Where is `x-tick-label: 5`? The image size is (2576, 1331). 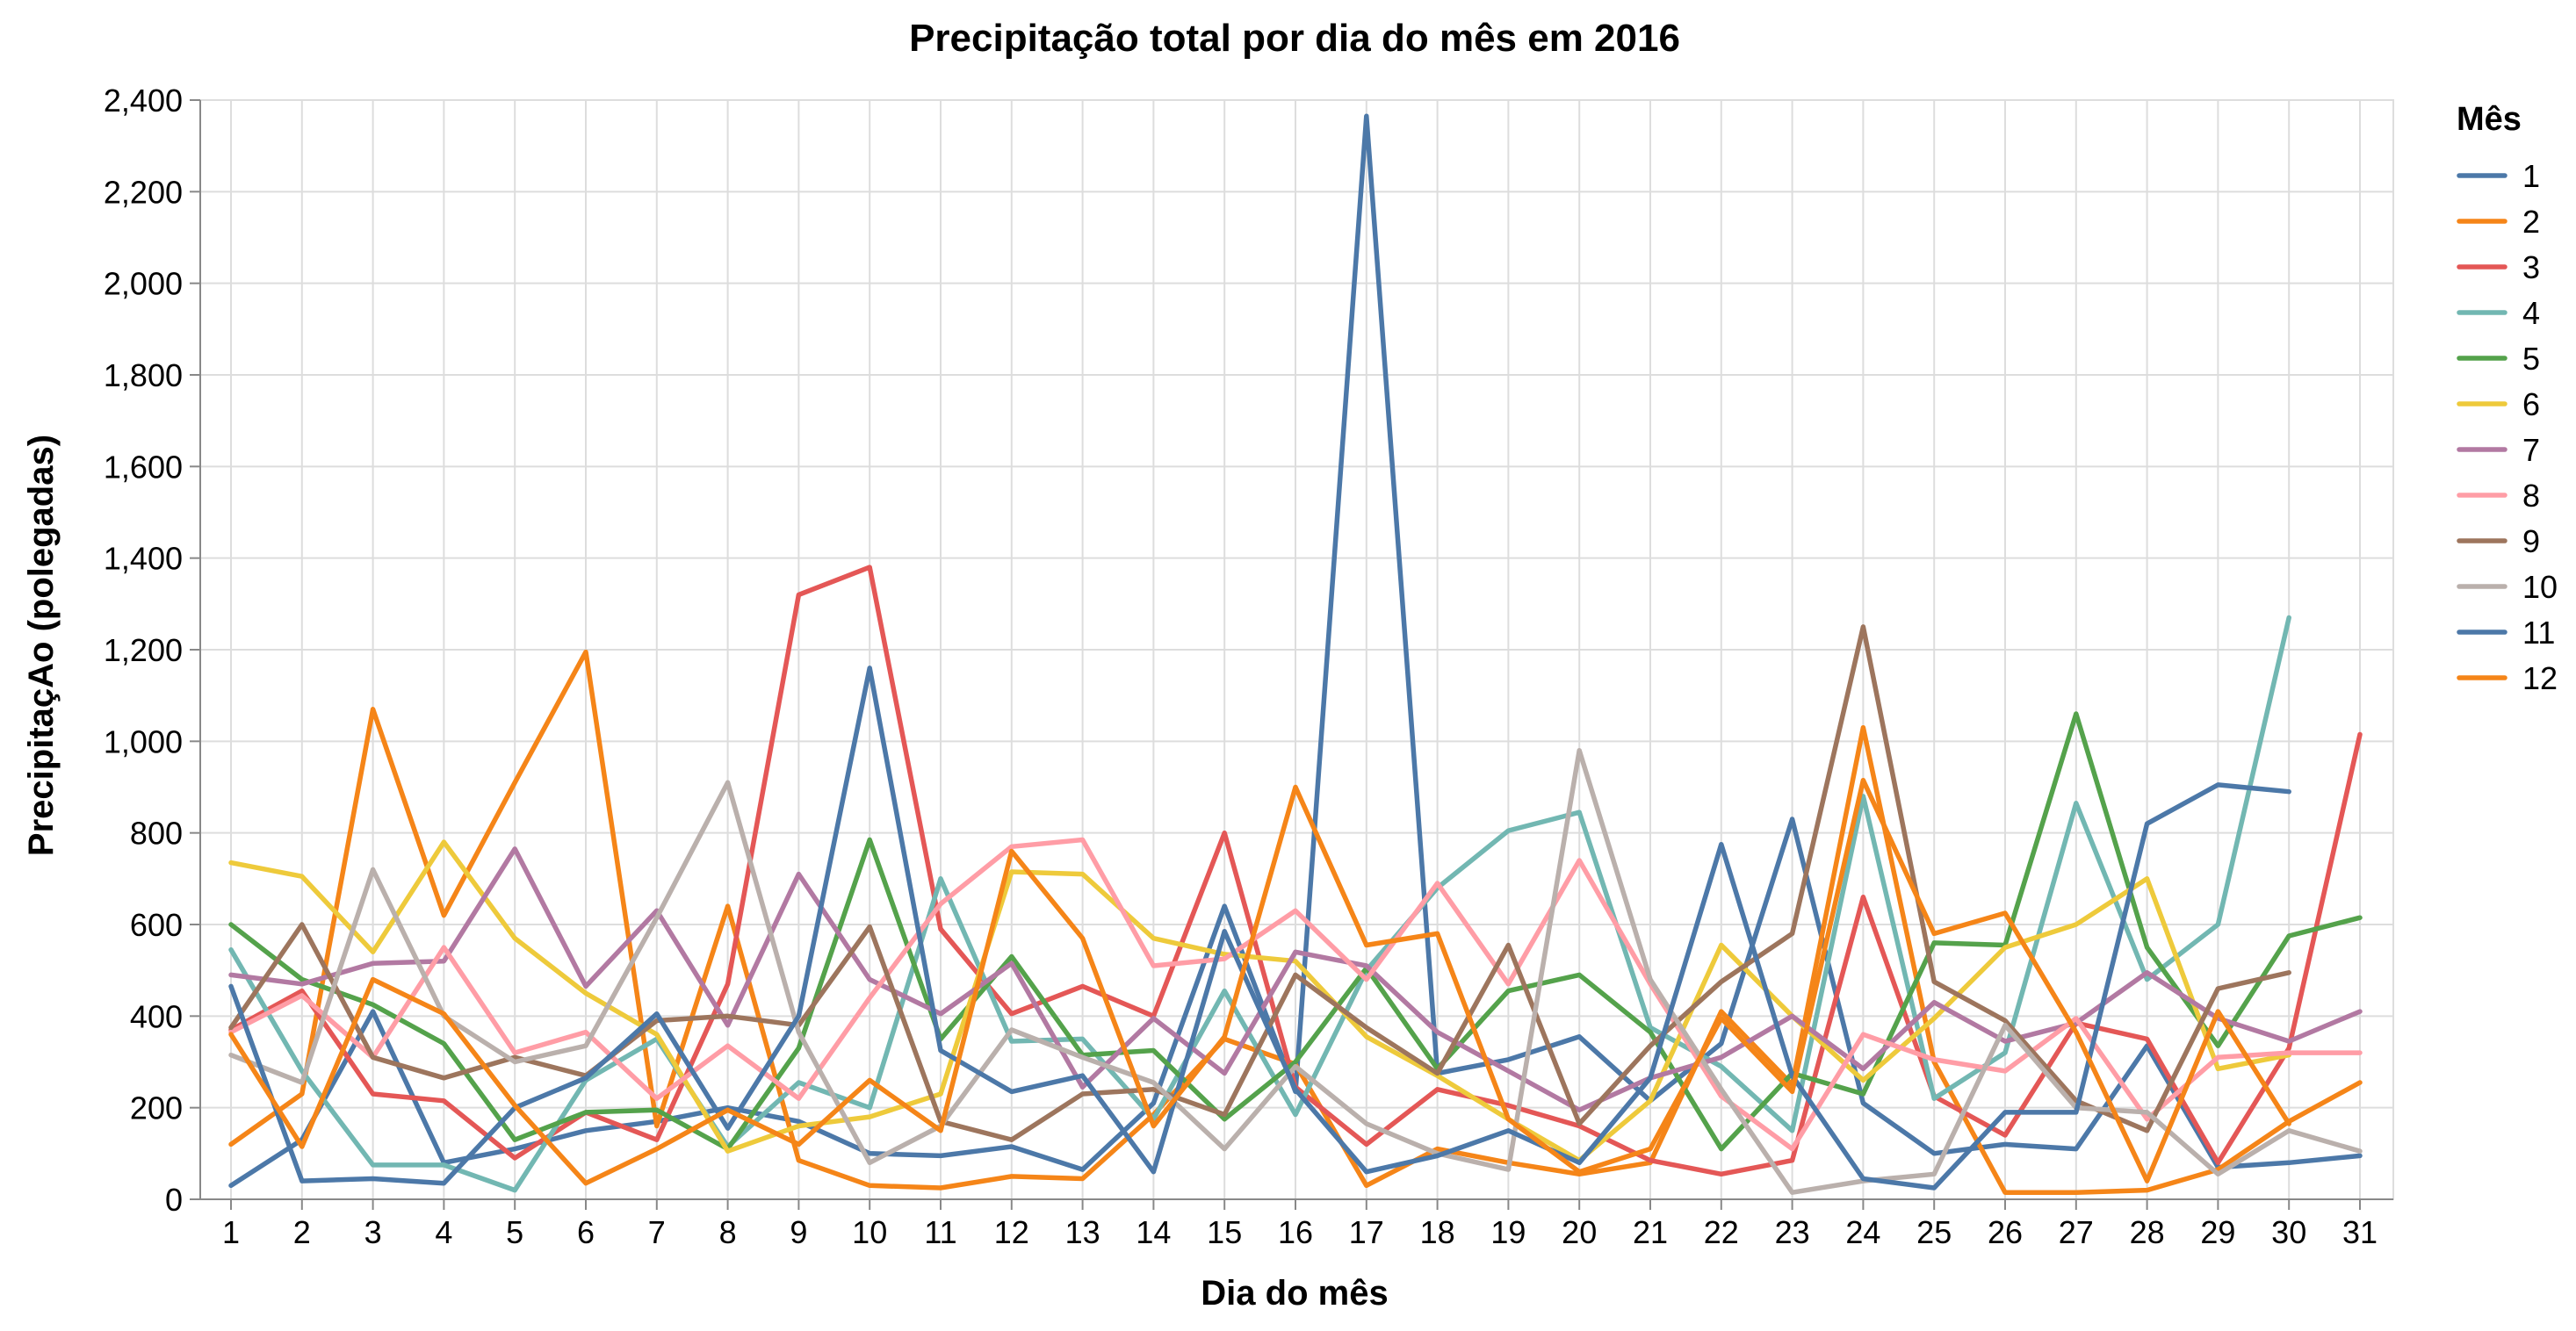 x-tick-label: 5 is located at coordinates (514, 1232).